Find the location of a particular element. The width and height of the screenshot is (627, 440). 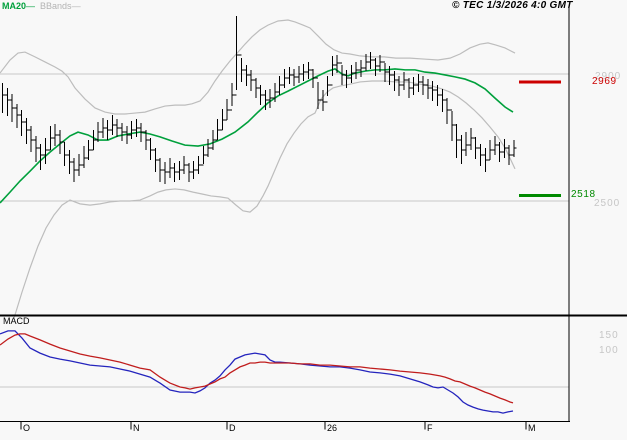

ma20-line-swatch: — is located at coordinates (31, 6).